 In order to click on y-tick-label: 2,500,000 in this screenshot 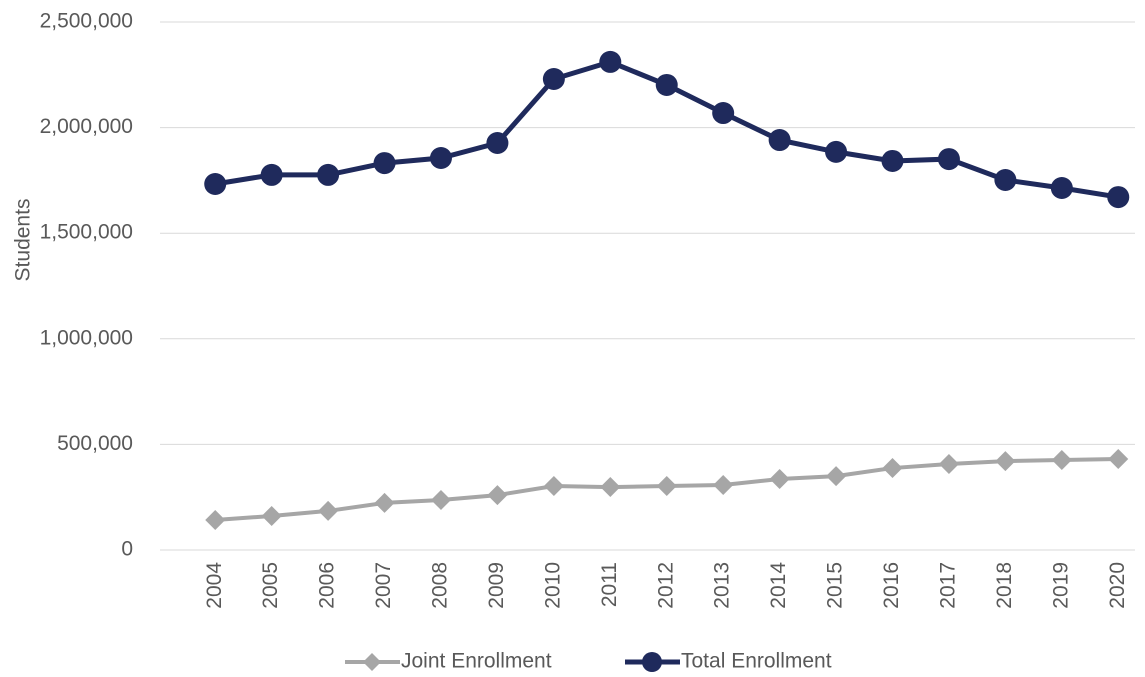, I will do `click(86, 21)`.